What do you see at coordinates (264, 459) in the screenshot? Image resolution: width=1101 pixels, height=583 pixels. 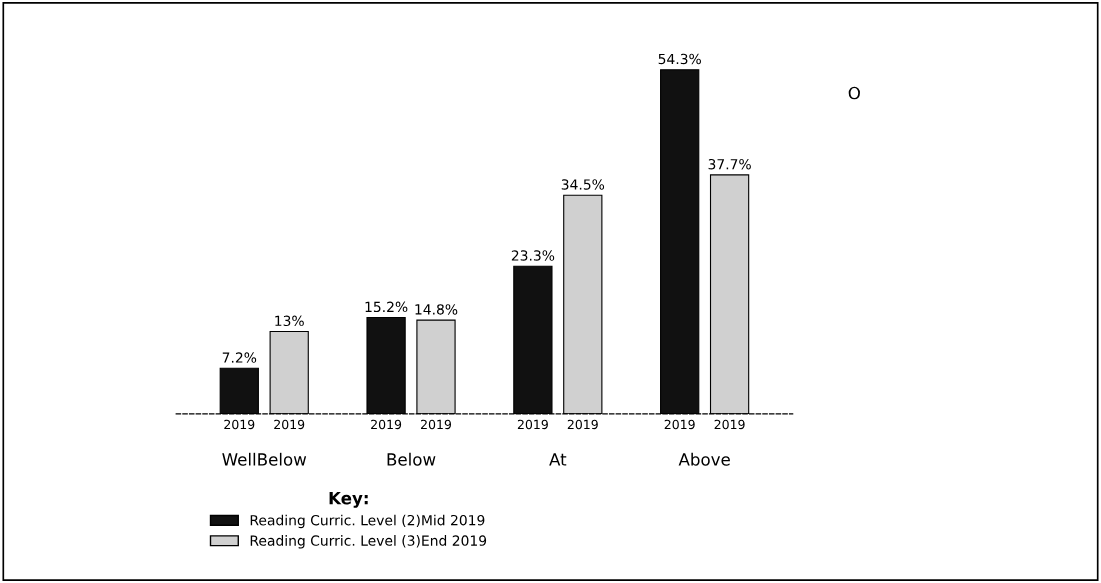 I see `x-tick-label: WellBelow` at bounding box center [264, 459].